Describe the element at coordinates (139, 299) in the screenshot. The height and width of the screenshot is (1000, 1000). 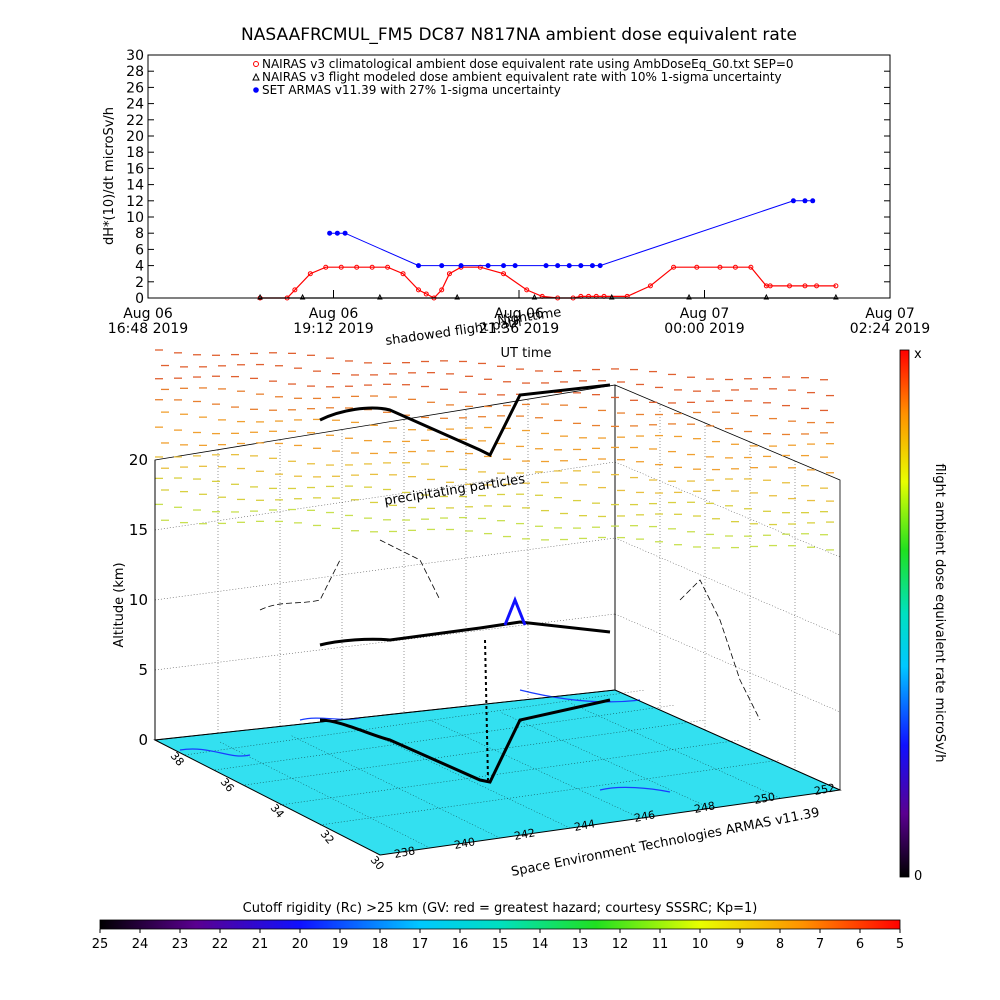
I see `y-tick-label: 0` at that location.